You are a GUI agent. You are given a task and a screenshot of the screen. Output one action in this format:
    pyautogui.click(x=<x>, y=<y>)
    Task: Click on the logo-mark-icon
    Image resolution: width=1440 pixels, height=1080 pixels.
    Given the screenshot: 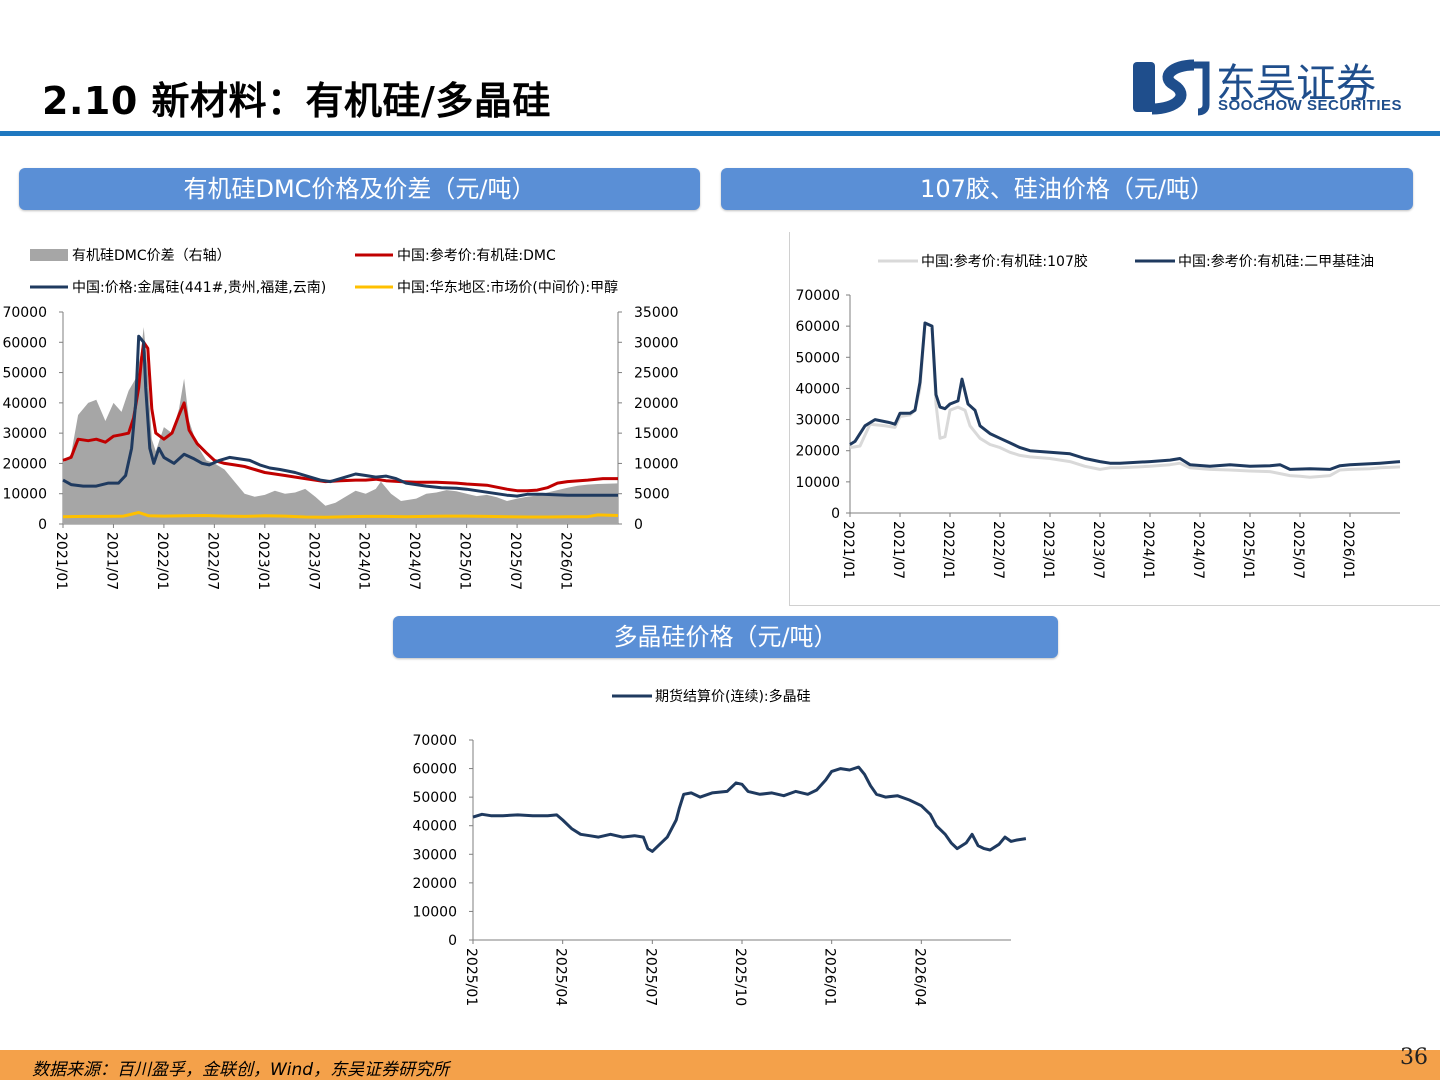 What is the action you would take?
    pyautogui.click(x=1171, y=87)
    